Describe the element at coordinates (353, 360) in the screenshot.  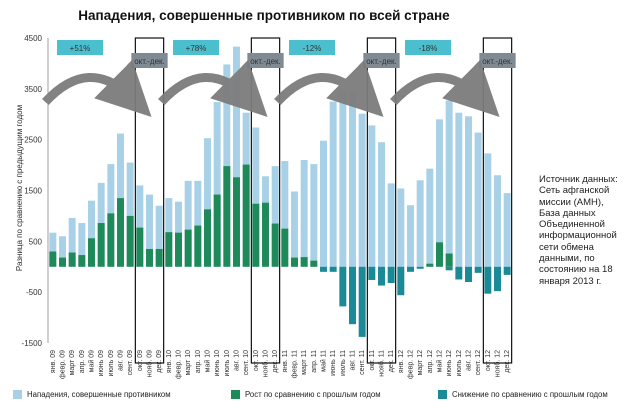
I see `x-tick-label: авг. 11` at that location.